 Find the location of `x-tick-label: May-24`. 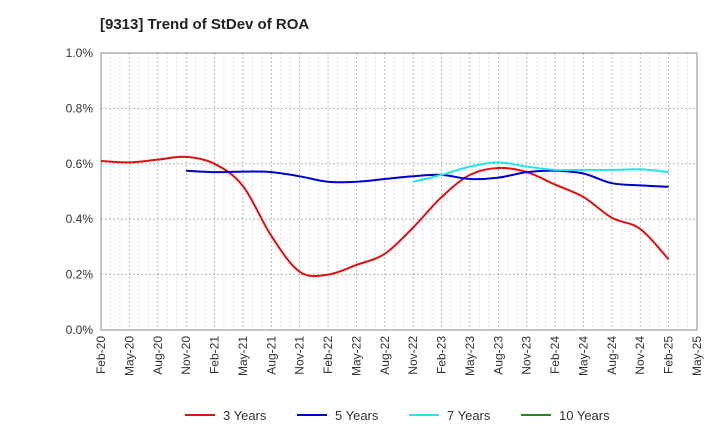

x-tick-label: May-24 is located at coordinates (583, 356).